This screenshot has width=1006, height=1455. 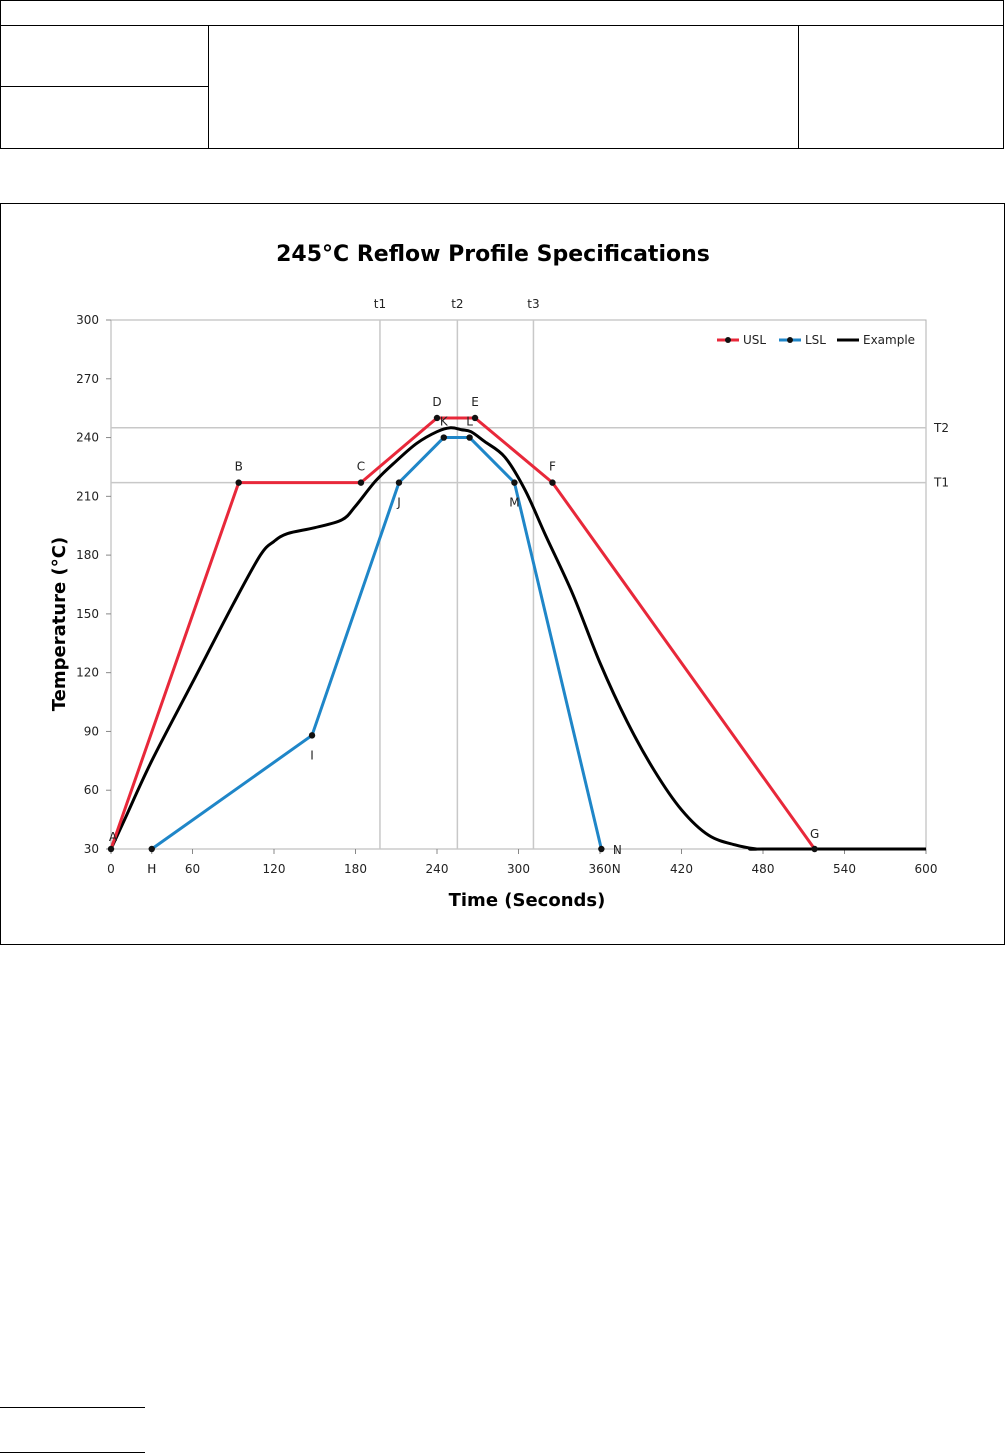 What do you see at coordinates (91, 731) in the screenshot?
I see `y-tick-label: 90` at bounding box center [91, 731].